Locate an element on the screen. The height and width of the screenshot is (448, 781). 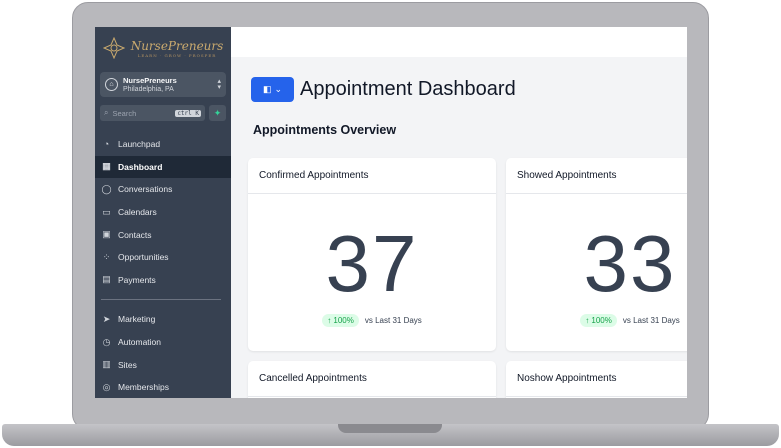
search-row: ⌕ Search ctrl K ✦ is located at coordinates (163, 113).